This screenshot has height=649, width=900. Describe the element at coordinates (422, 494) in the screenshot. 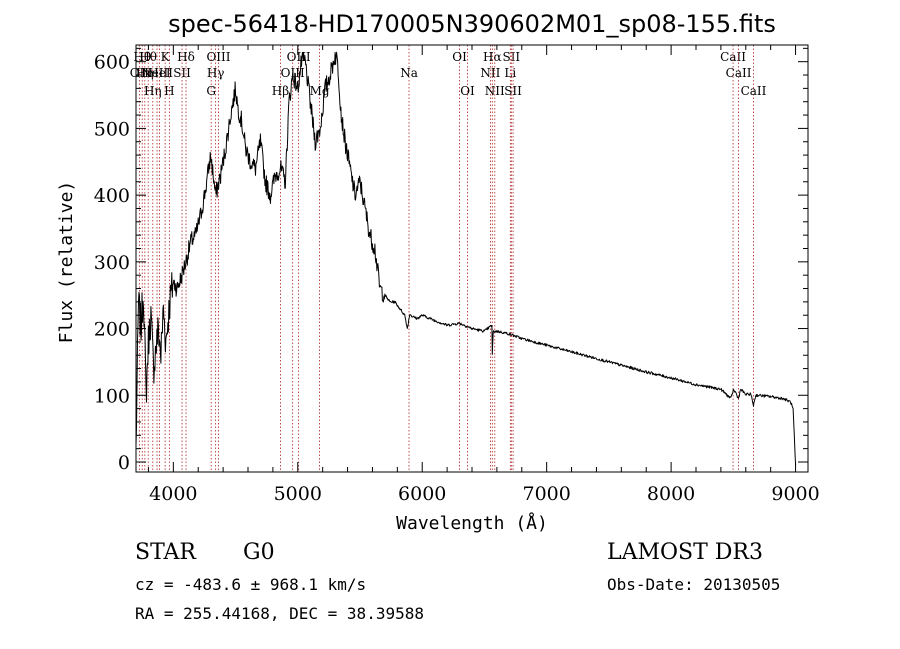

I see `x-tick-label: 6000` at that location.